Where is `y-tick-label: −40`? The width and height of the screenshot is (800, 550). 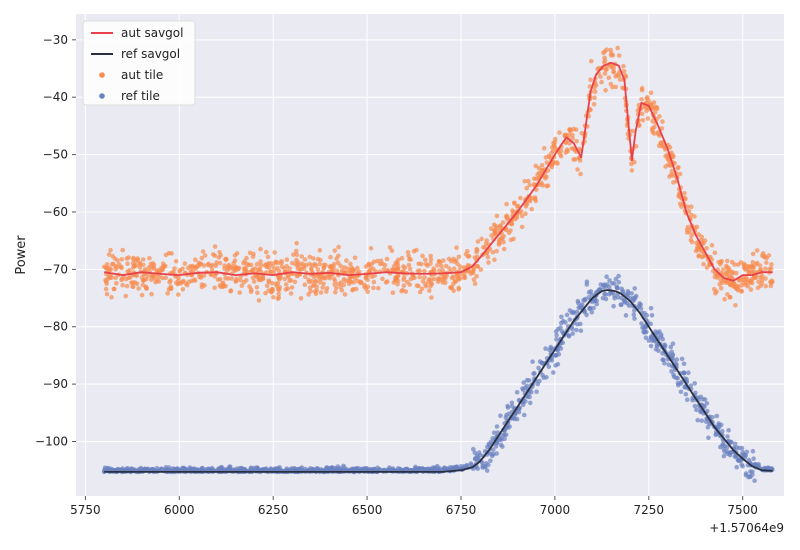 y-tick-label: −40 is located at coordinates (55, 97).